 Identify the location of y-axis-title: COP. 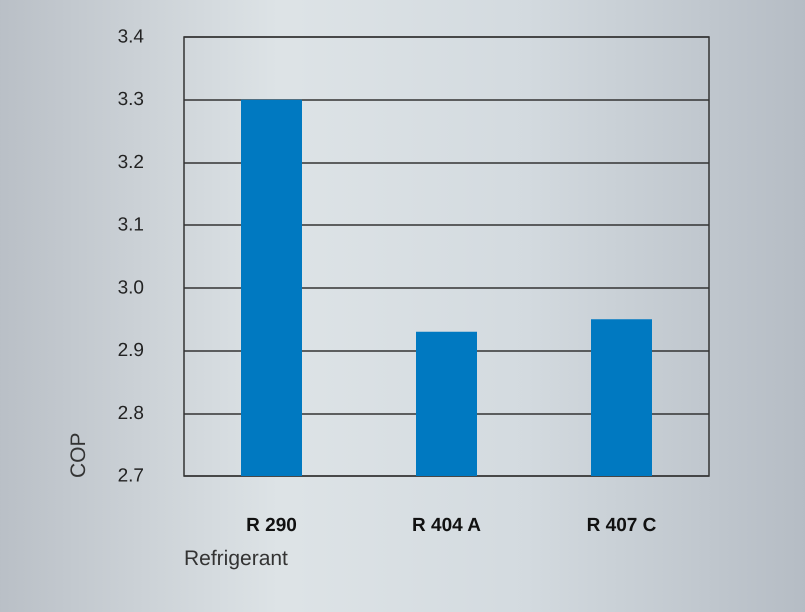
(78, 455).